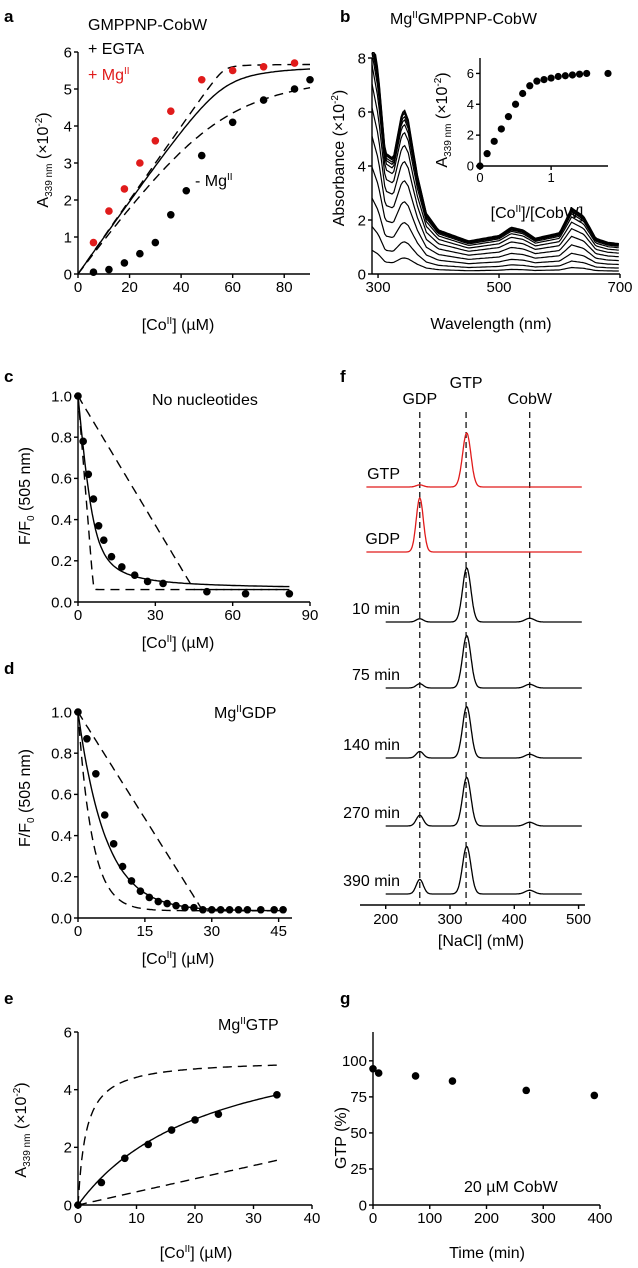 Image resolution: width=638 pixels, height=1268 pixels. Describe the element at coordinates (27, 798) in the screenshot. I see `panel-d-ylabel: F/F0 (505 nm)` at that location.